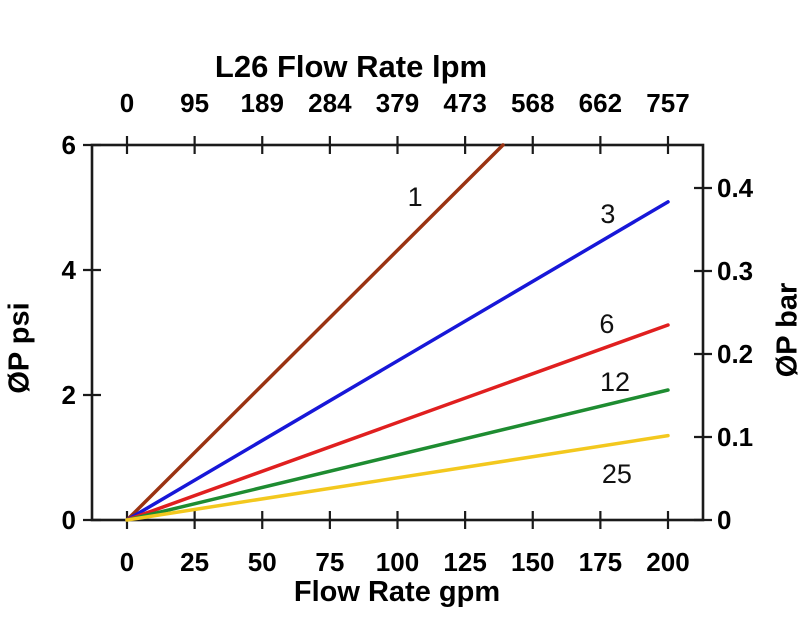  Describe the element at coordinates (351, 66) in the screenshot. I see `chart-title-top-axis-label: L26 Flow Rate lpm` at that location.